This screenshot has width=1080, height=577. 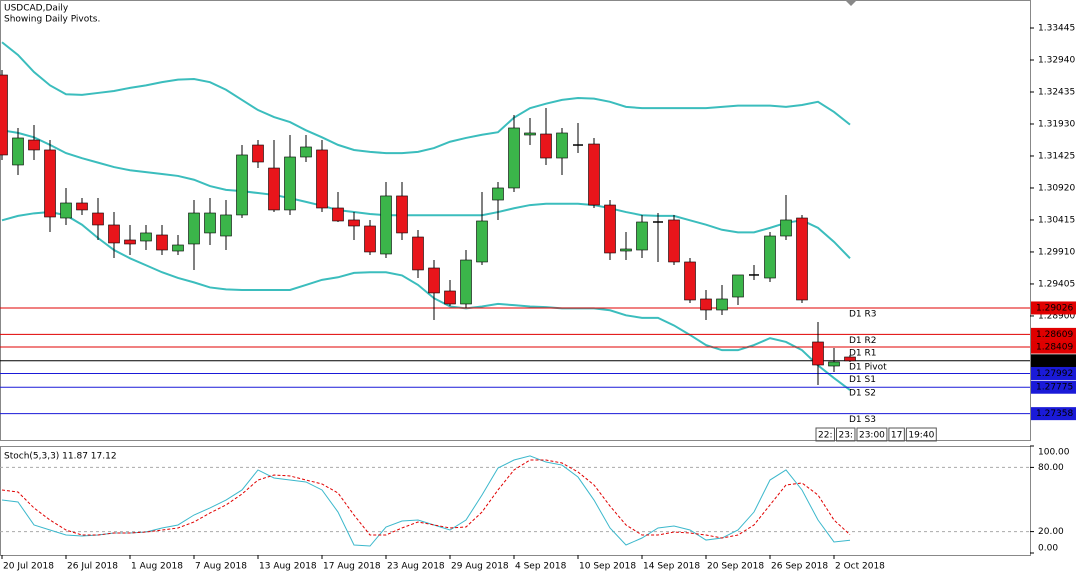 What do you see at coordinates (60, 457) in the screenshot?
I see `stoch-title: Stoch(5,3,3) 11.87 17.12` at bounding box center [60, 457].